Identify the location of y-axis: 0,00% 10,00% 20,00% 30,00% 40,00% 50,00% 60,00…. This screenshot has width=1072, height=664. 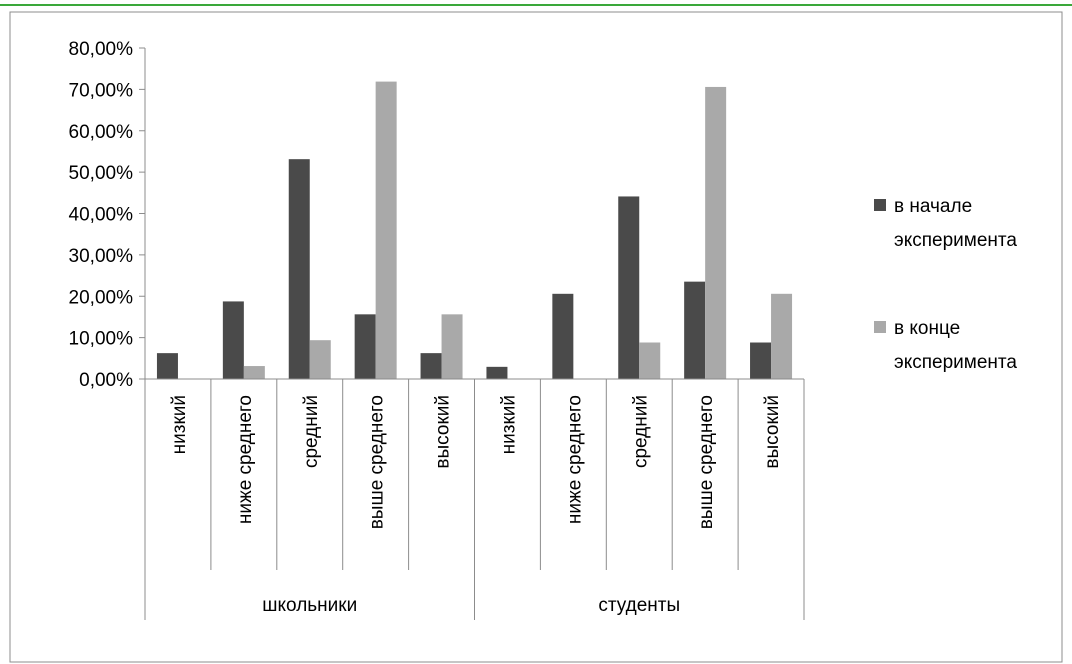
(107, 215).